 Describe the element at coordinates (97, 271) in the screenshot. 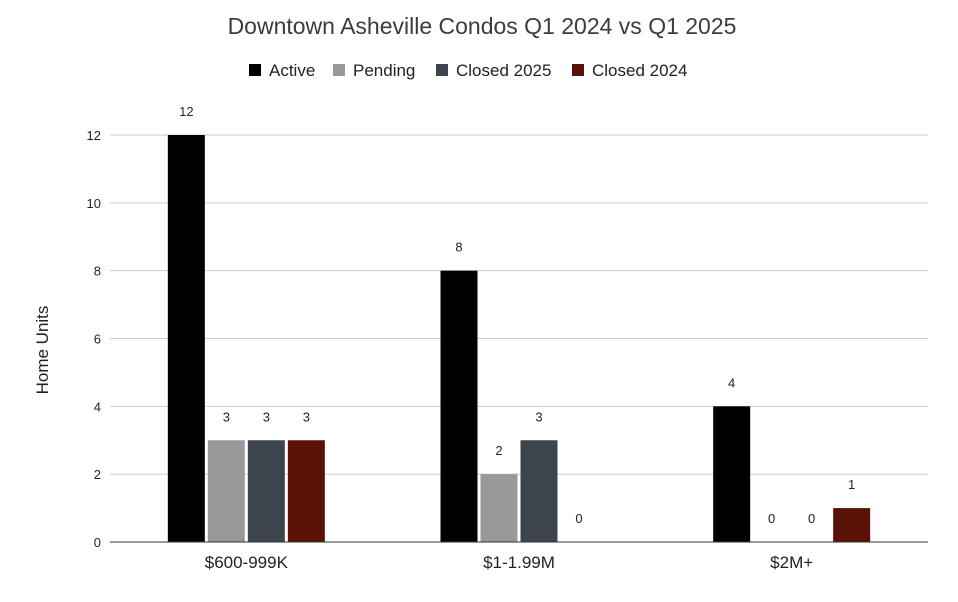

I see `y-tick-label: 8` at that location.